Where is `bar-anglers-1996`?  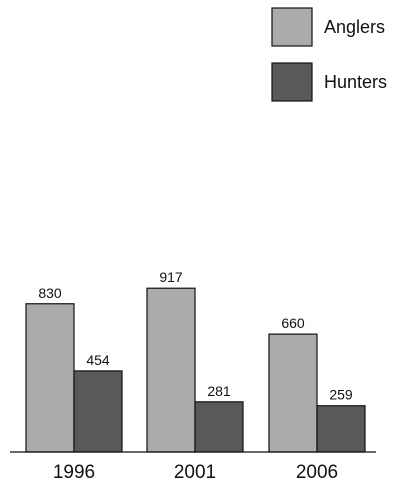 bar-anglers-1996 is located at coordinates (50, 378).